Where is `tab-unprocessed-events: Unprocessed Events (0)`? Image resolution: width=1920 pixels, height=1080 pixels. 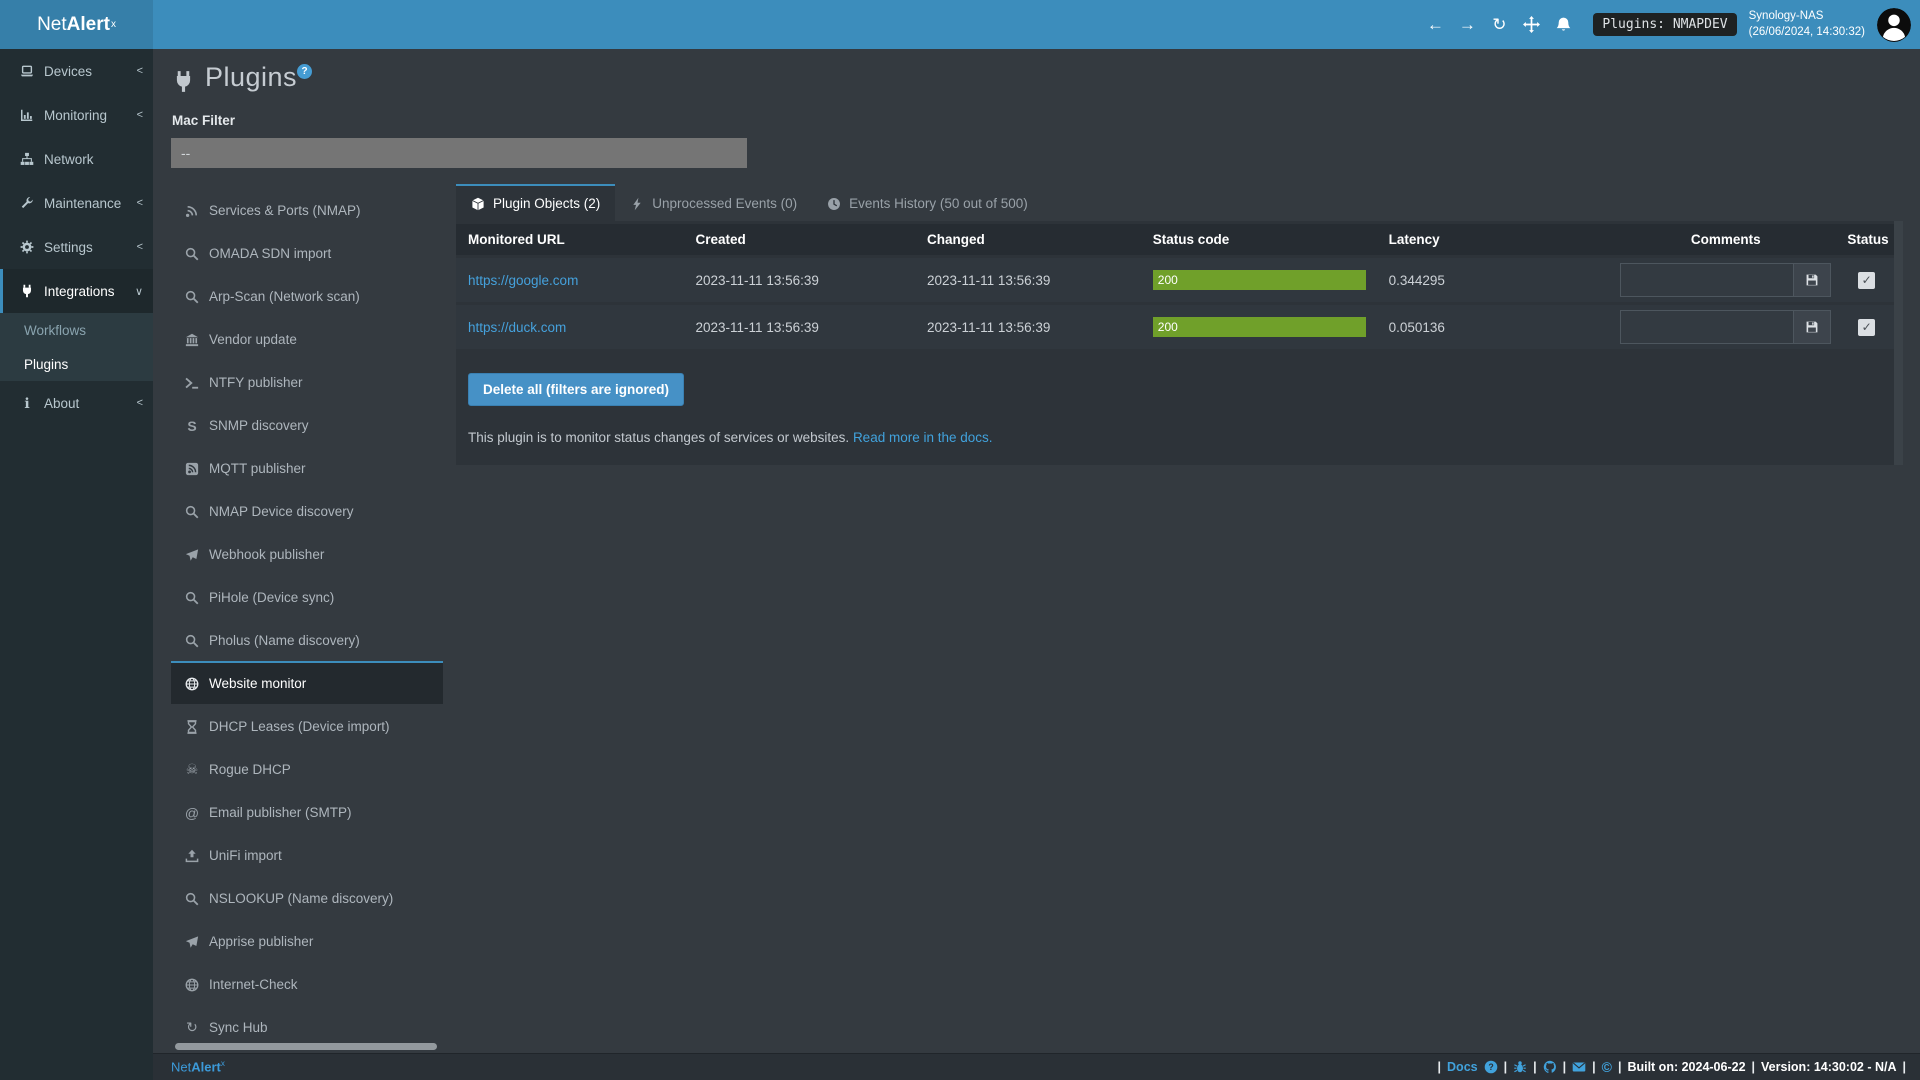
tab-unprocessed-events: Unprocessed Events (0) is located at coordinates (713, 202).